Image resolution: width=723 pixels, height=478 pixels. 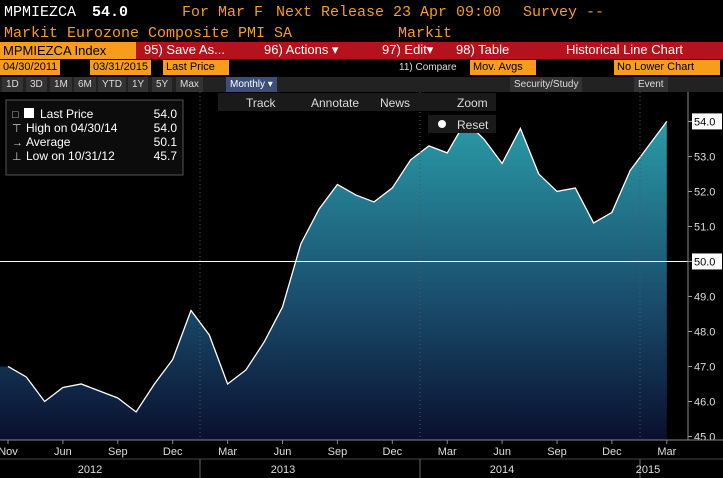 What do you see at coordinates (17, 143) in the screenshot?
I see `legend-icon: →` at bounding box center [17, 143].